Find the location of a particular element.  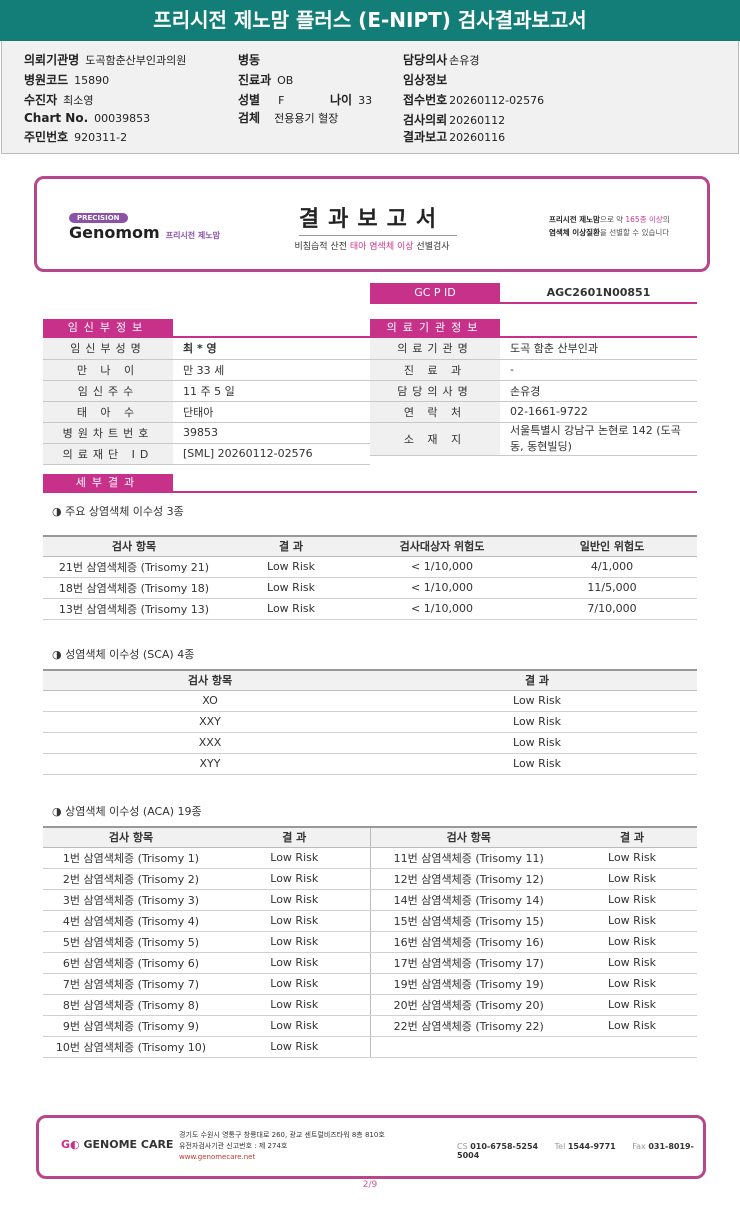

institution: 도곡함춘산부인과의원 is located at coordinates (136, 60).